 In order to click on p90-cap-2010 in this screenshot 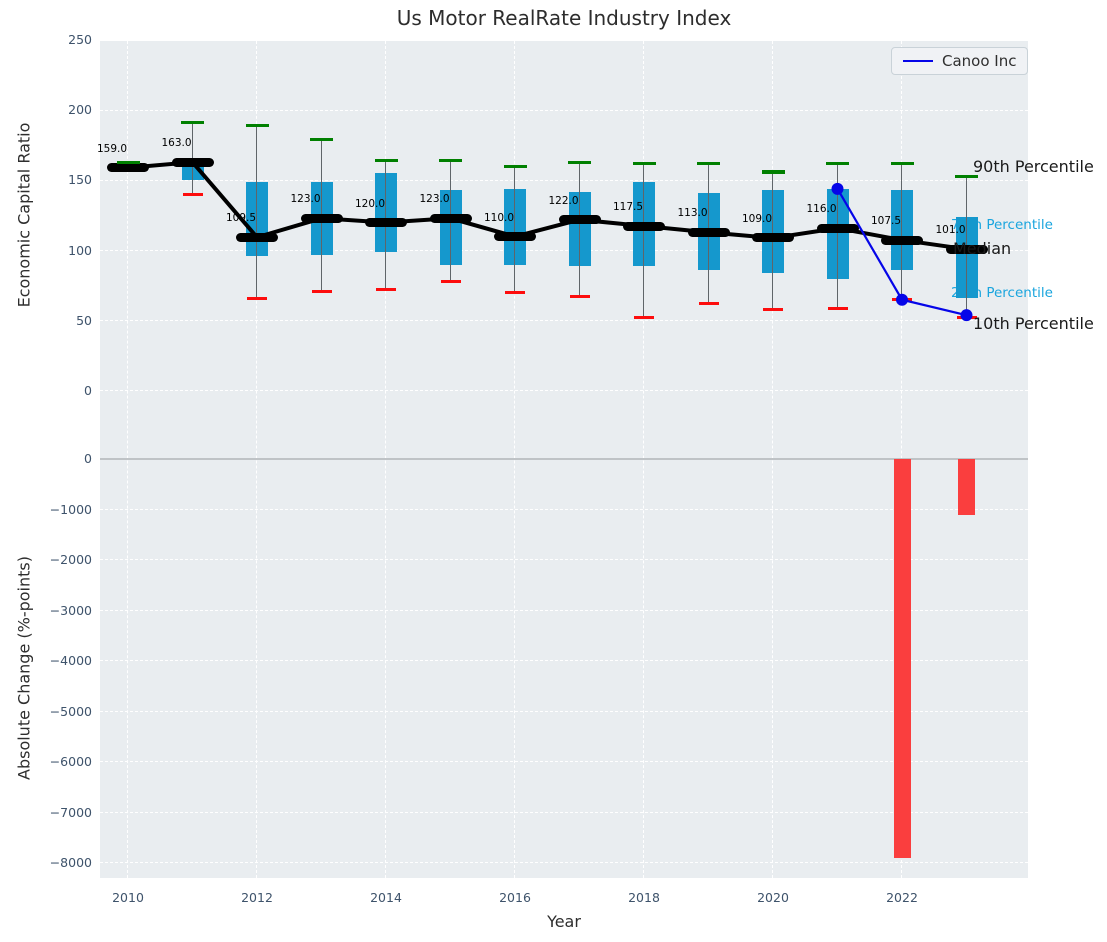, I will do `click(128, 162)`.